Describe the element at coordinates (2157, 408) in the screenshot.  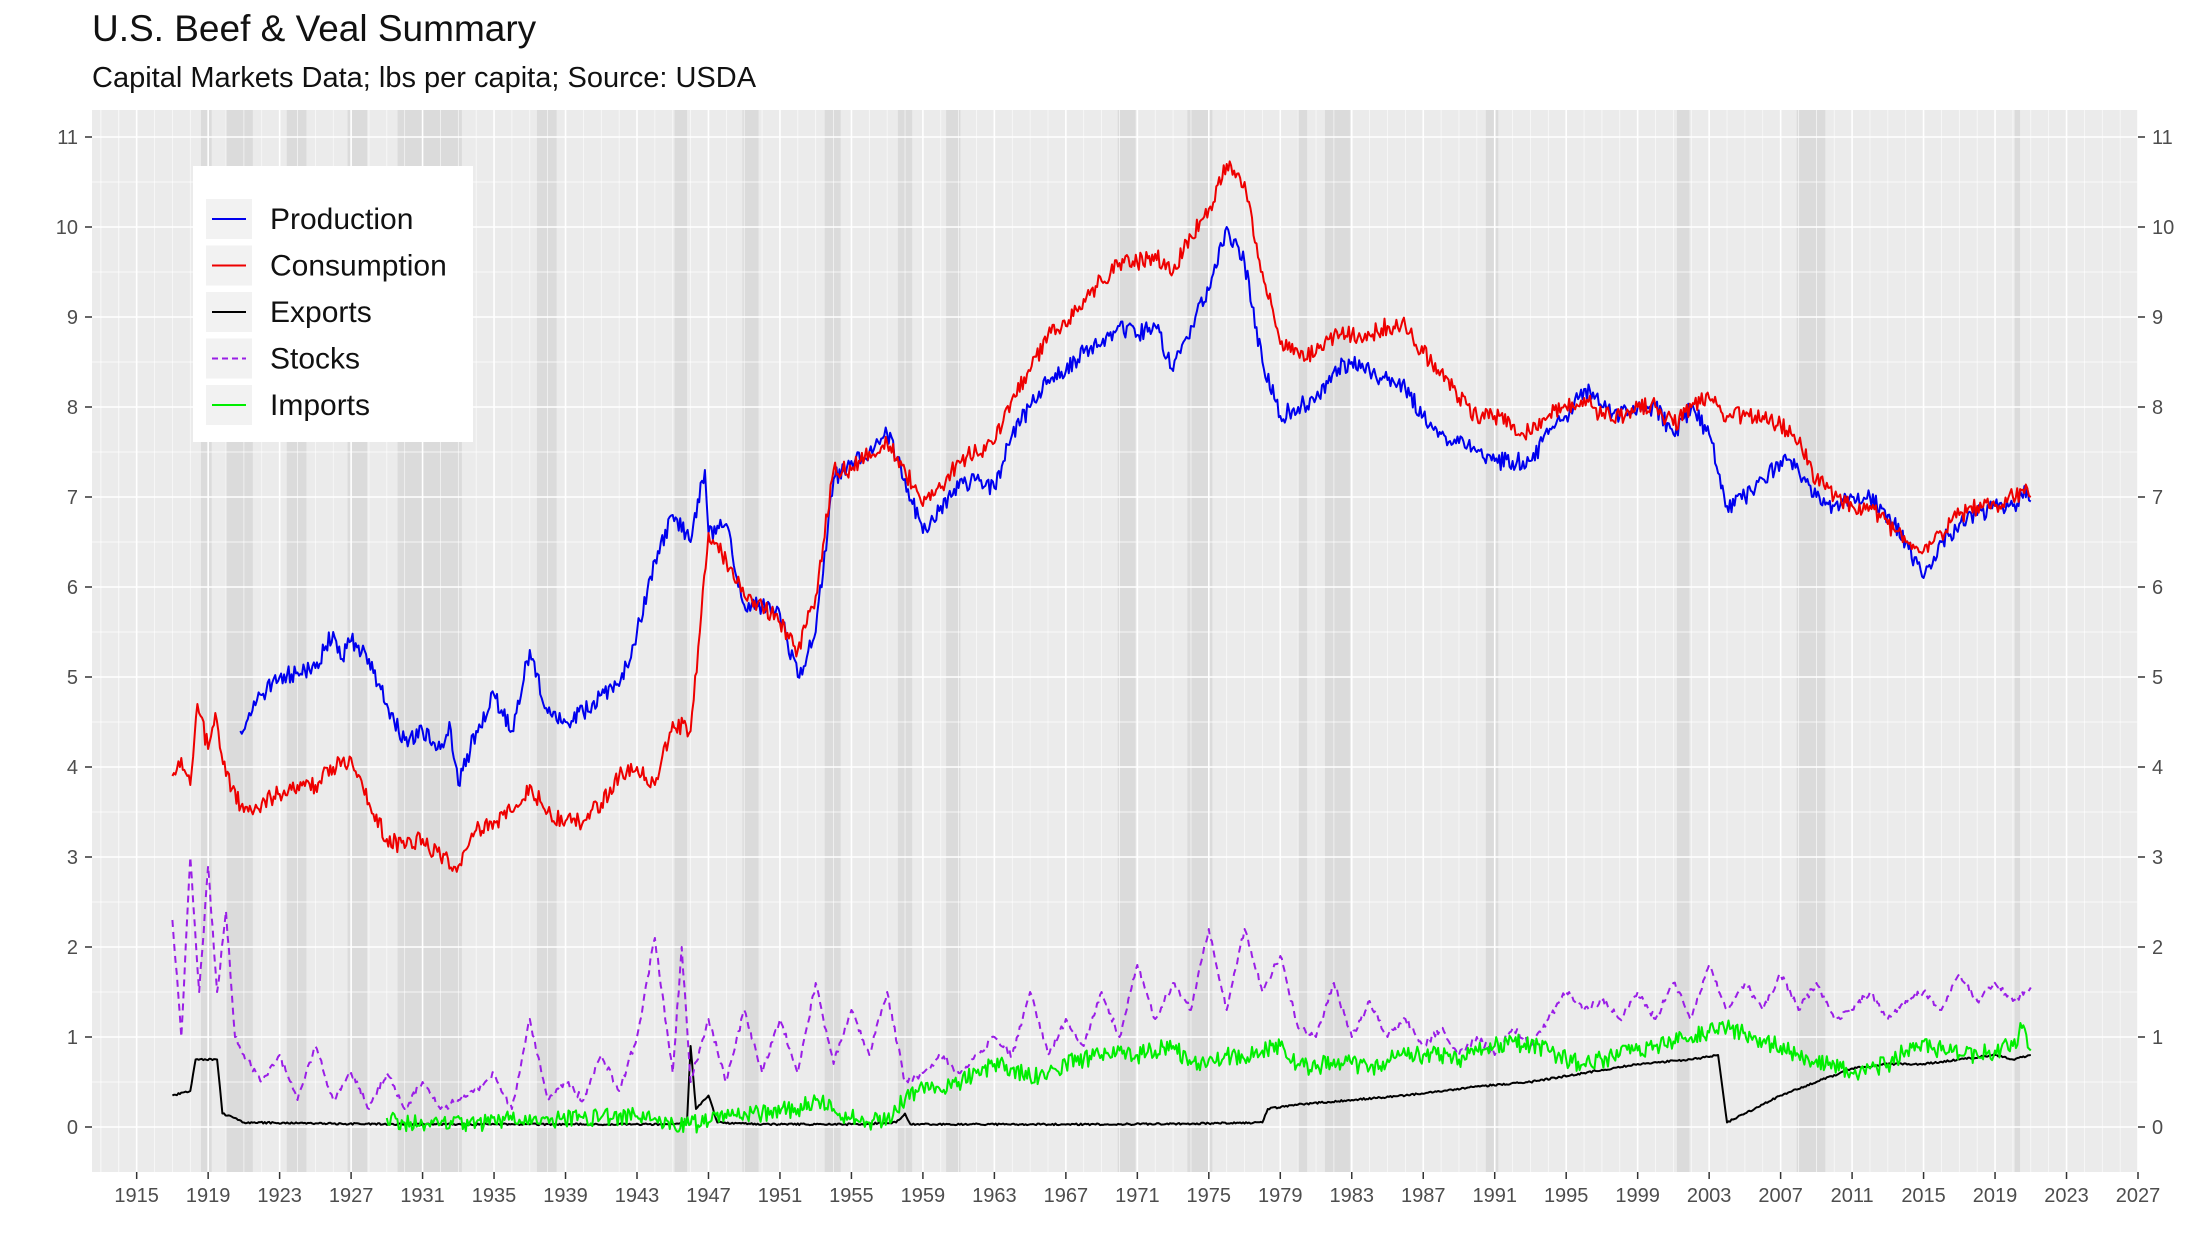
I see `y-tick-label-right: 8` at that location.